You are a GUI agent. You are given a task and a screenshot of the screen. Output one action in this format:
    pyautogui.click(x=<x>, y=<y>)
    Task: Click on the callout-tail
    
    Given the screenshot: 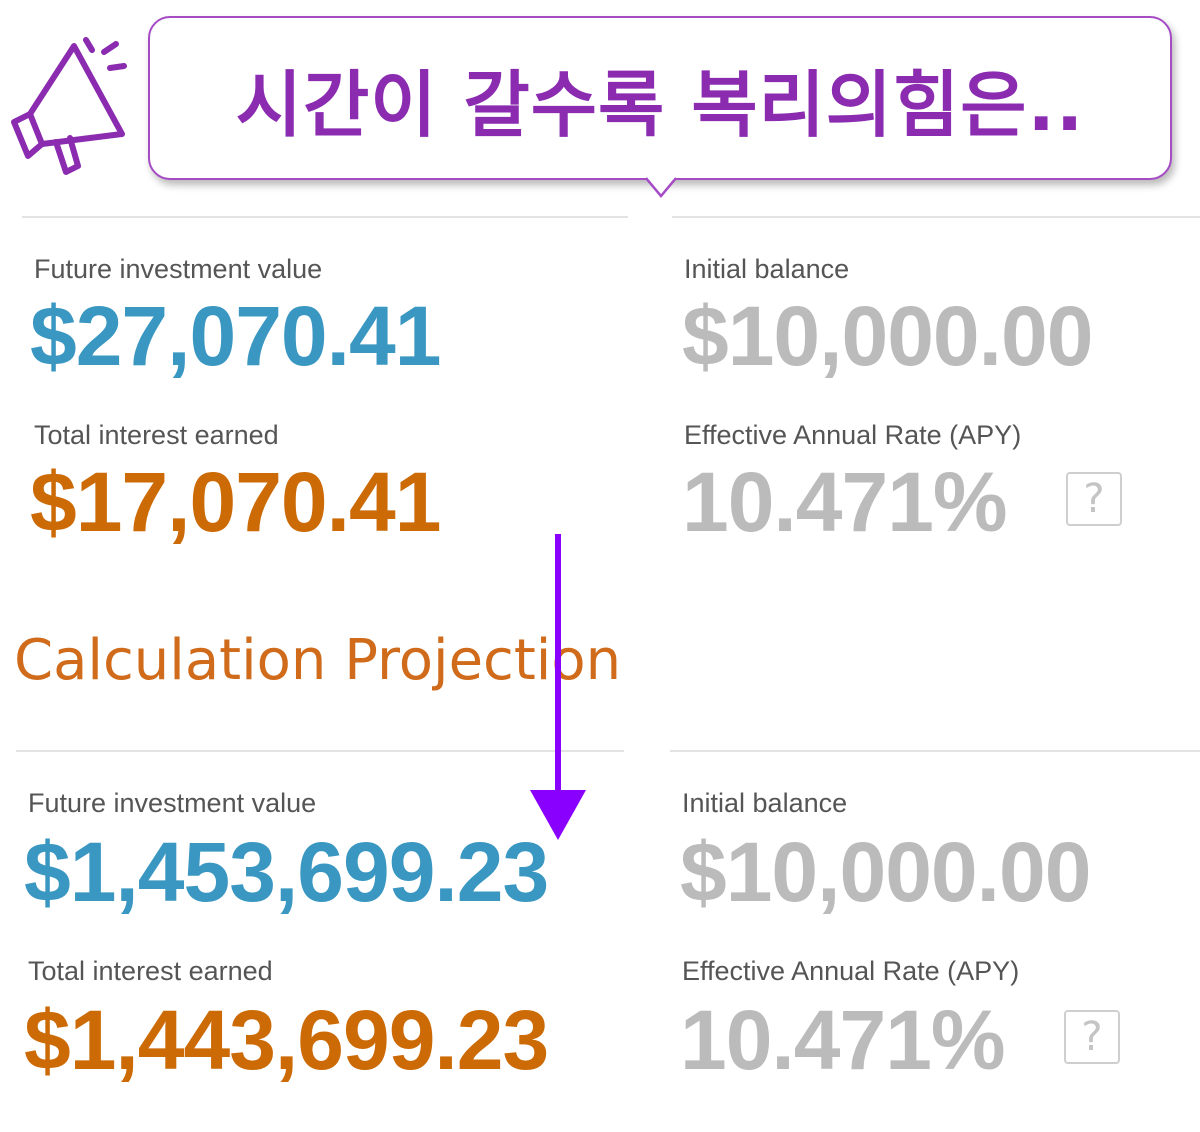 What is the action you would take?
    pyautogui.click(x=661, y=187)
    